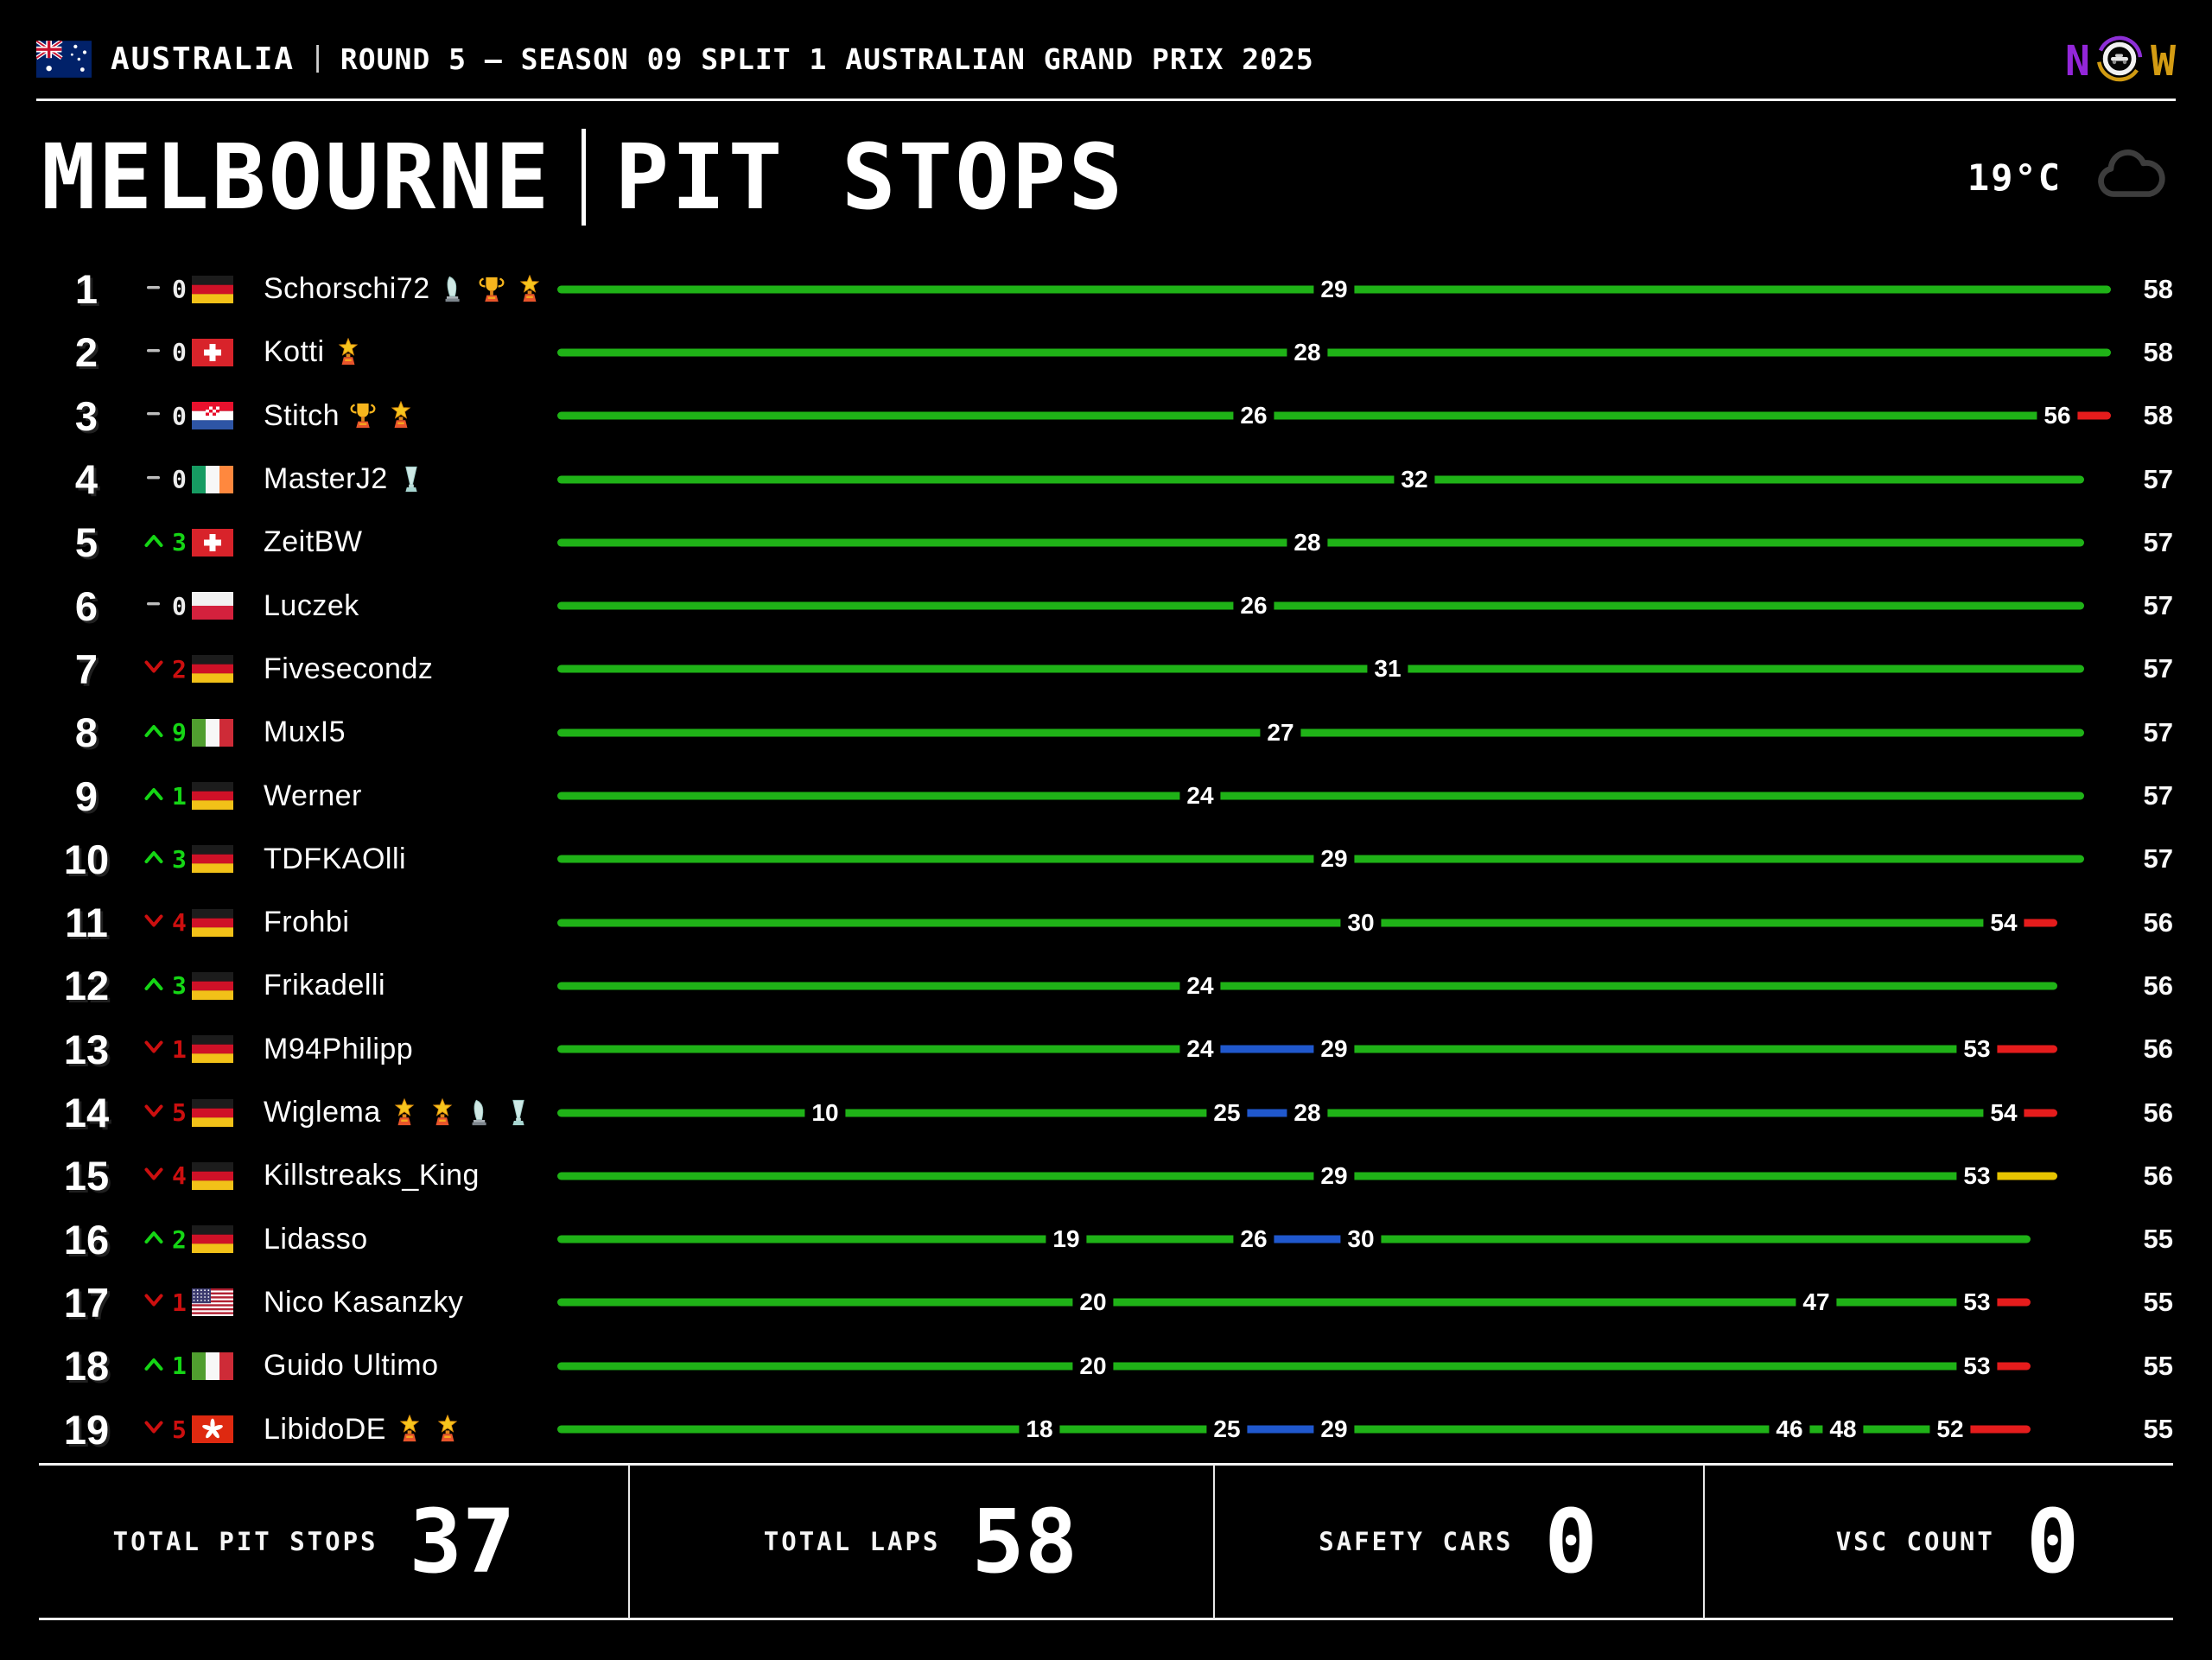 The image size is (2212, 1660). Describe the element at coordinates (2069, 178) in the screenshot. I see `weather-widget: 19°C` at that location.